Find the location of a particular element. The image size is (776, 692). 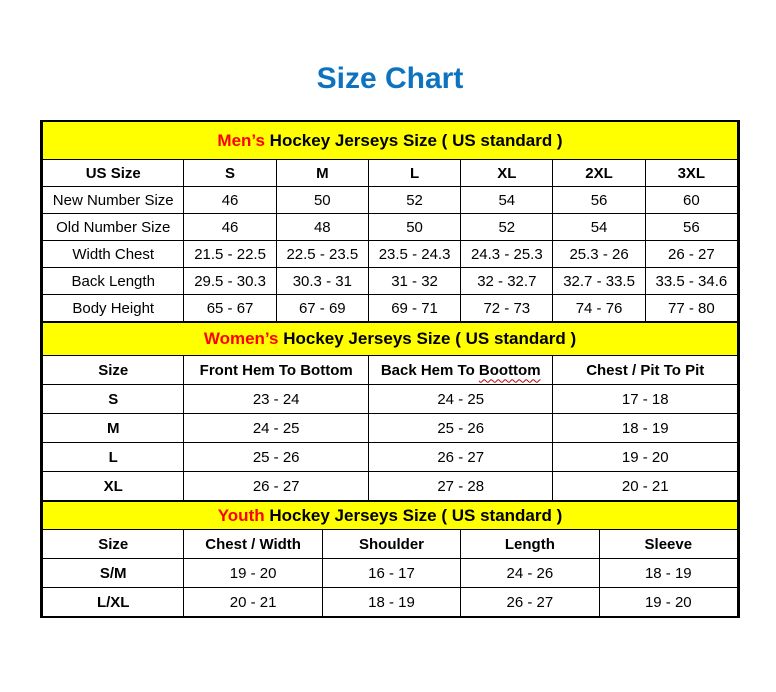

data-cell: 24.3 - 25.3 is located at coordinates (507, 254).